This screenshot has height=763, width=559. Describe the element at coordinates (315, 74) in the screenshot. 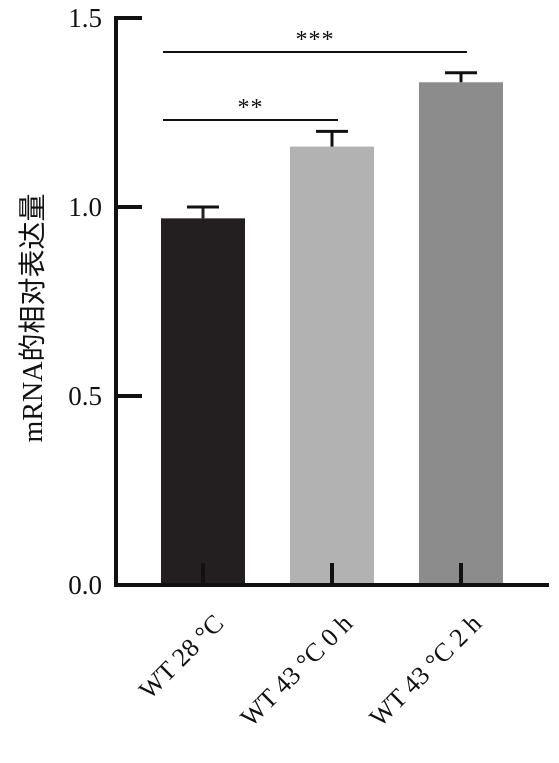

I see `significance-layer: *****` at that location.